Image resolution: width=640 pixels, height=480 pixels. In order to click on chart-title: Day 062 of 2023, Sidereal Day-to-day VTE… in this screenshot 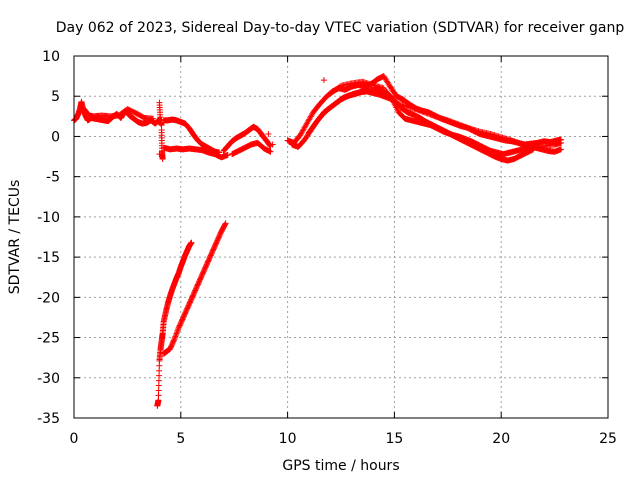, I will do `click(340, 28)`.